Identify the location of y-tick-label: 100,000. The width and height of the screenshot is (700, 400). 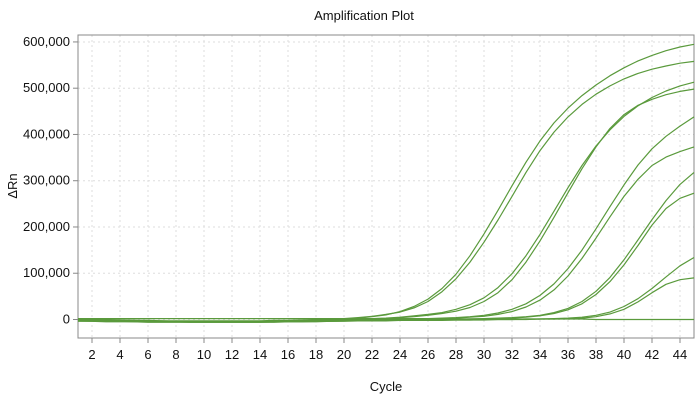
(46, 272).